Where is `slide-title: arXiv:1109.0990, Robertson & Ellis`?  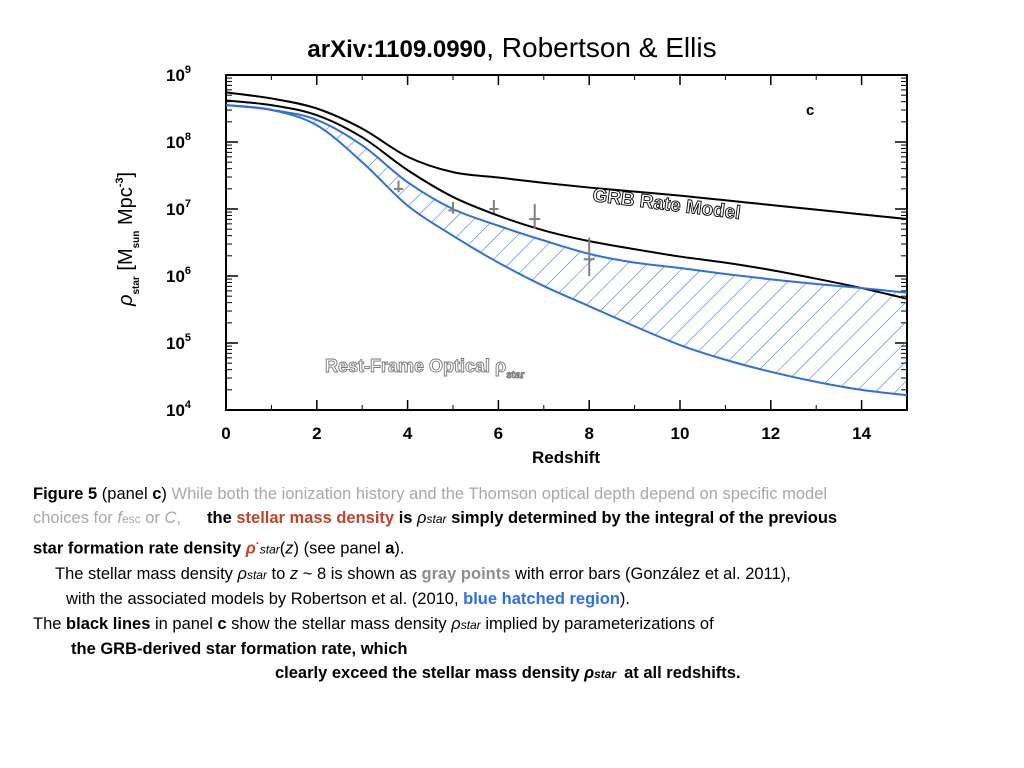 slide-title: arXiv:1109.0990, Robertson & Ellis is located at coordinates (512, 48).